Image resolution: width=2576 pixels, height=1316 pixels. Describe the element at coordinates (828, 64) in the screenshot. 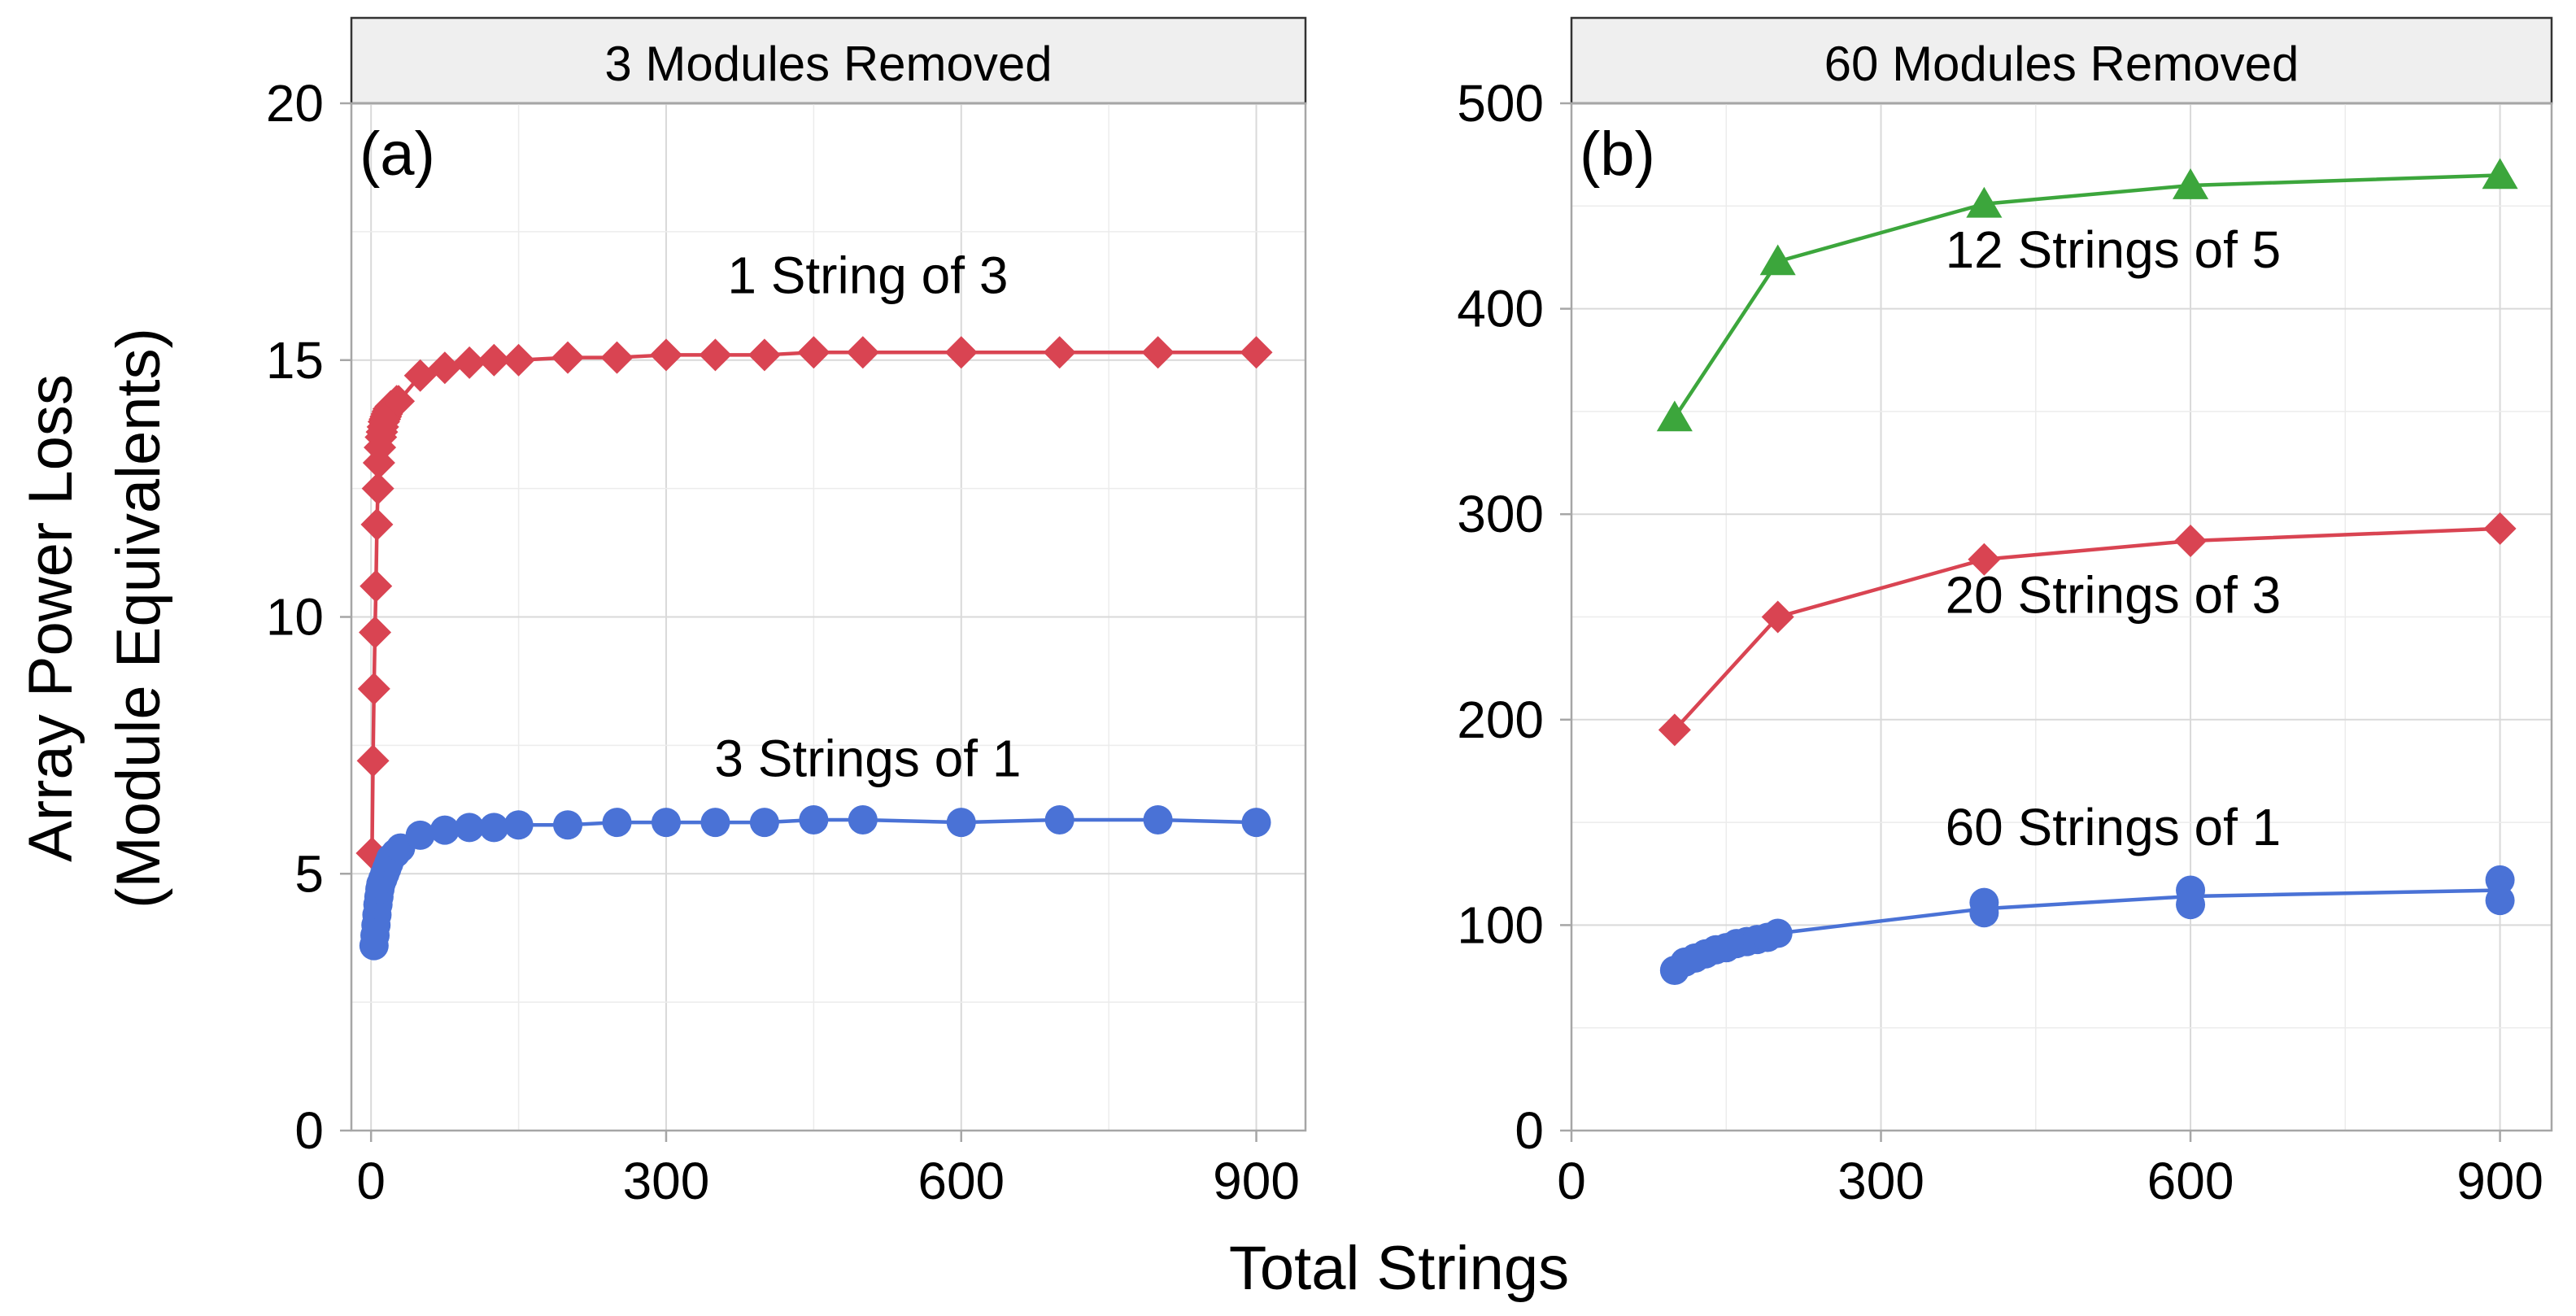

I see `panel-title: 3 Modules Removed` at that location.